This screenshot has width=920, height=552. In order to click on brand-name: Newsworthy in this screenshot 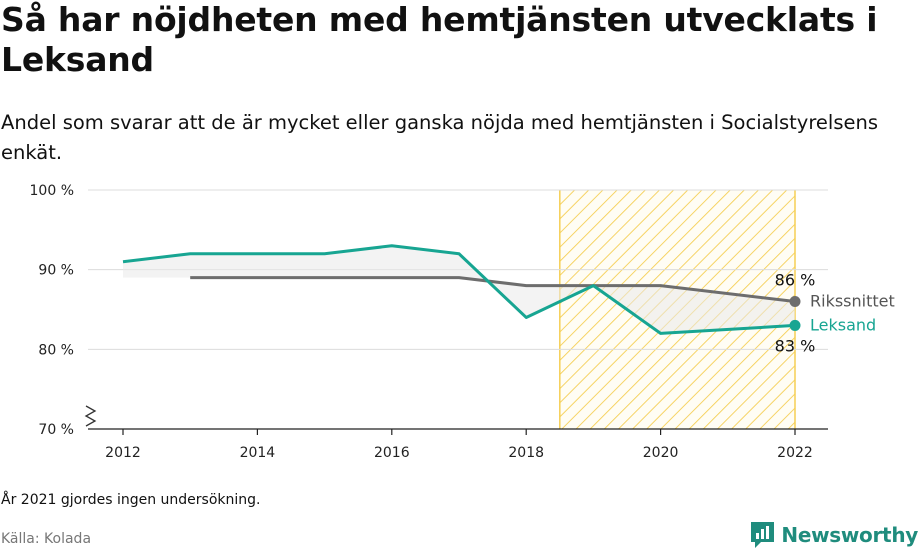, I will do `click(849, 535)`.